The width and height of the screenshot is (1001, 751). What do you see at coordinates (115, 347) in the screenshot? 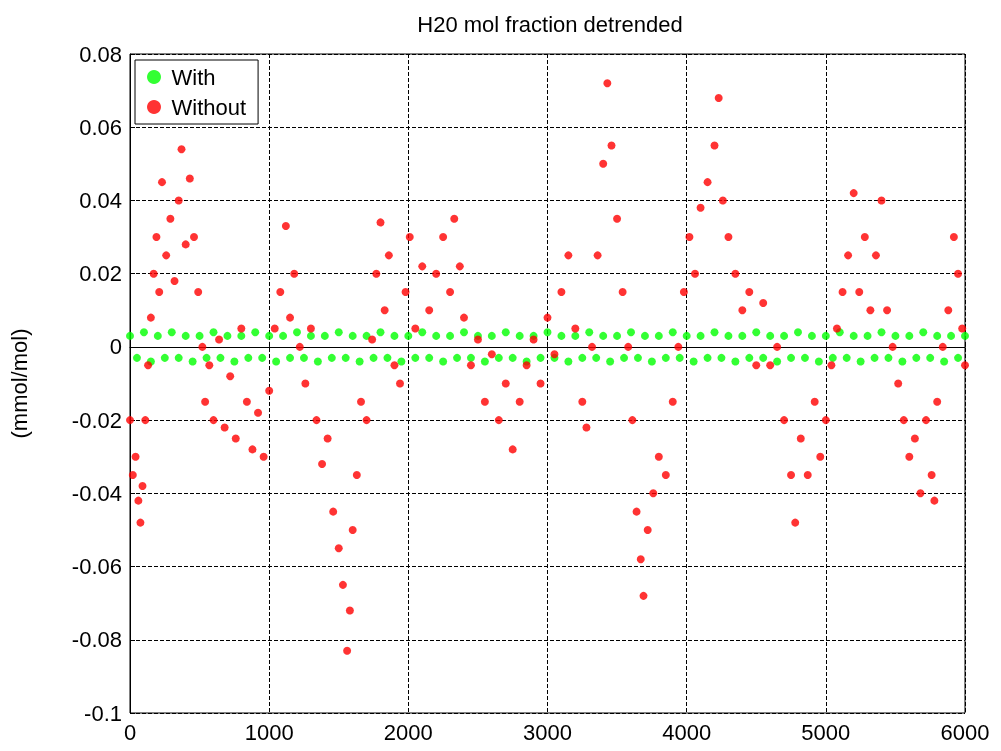
I see `y-tick-label: 0` at bounding box center [115, 347].